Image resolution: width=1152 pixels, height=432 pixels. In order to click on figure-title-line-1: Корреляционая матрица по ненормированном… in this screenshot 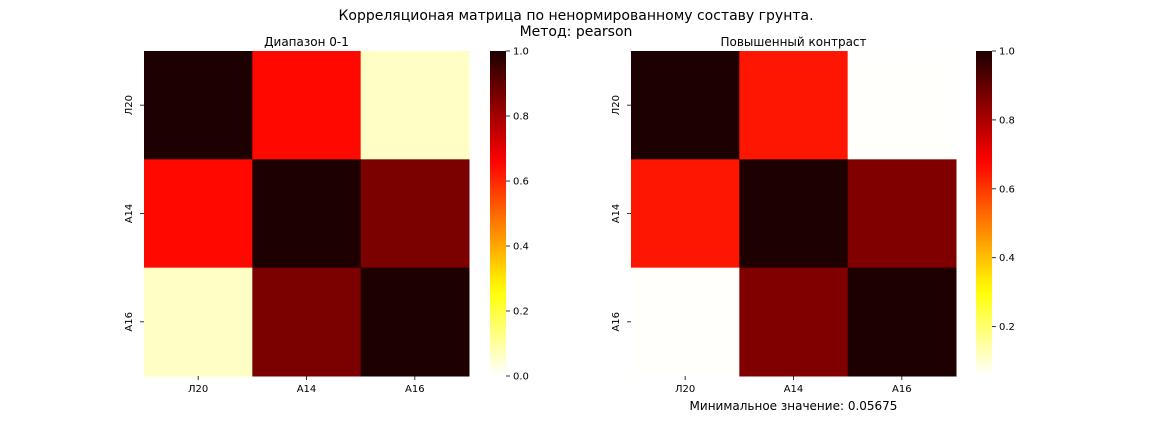, I will do `click(576, 16)`.